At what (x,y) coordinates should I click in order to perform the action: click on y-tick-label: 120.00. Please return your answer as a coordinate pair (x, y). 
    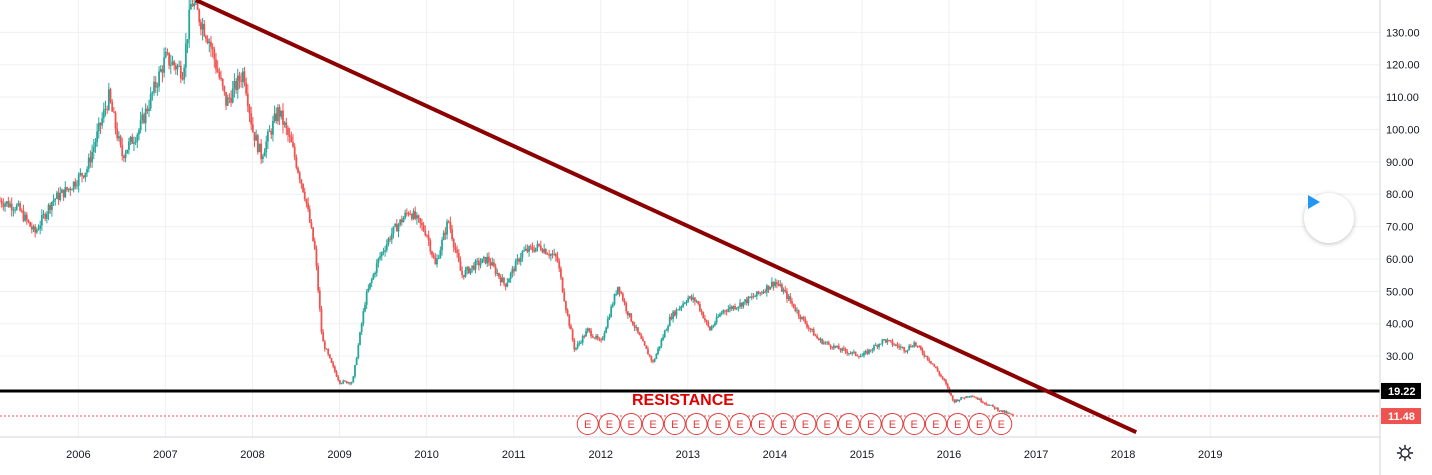
    Looking at the image, I should click on (1403, 66).